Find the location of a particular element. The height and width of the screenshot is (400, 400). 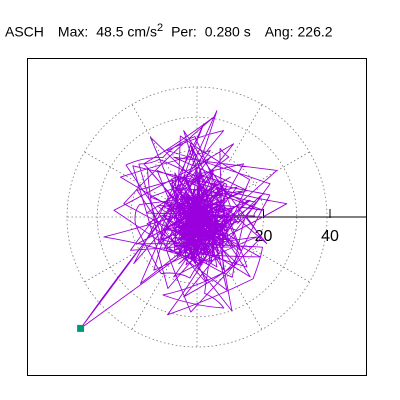

per-value: 0.280 s is located at coordinates (227, 31).